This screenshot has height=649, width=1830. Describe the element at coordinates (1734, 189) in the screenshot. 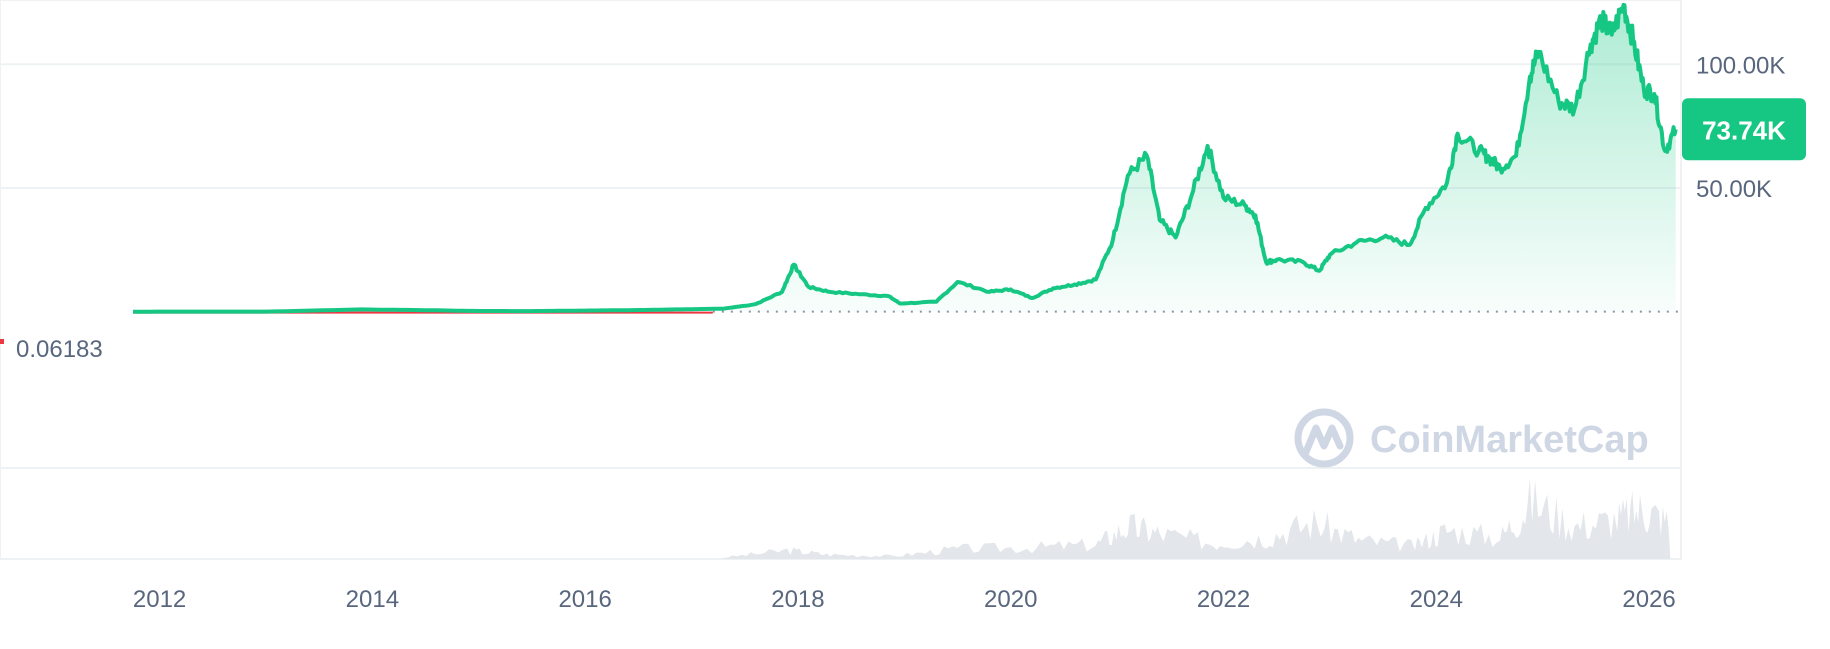

I see `y-tick-label: 50.00K` at that location.